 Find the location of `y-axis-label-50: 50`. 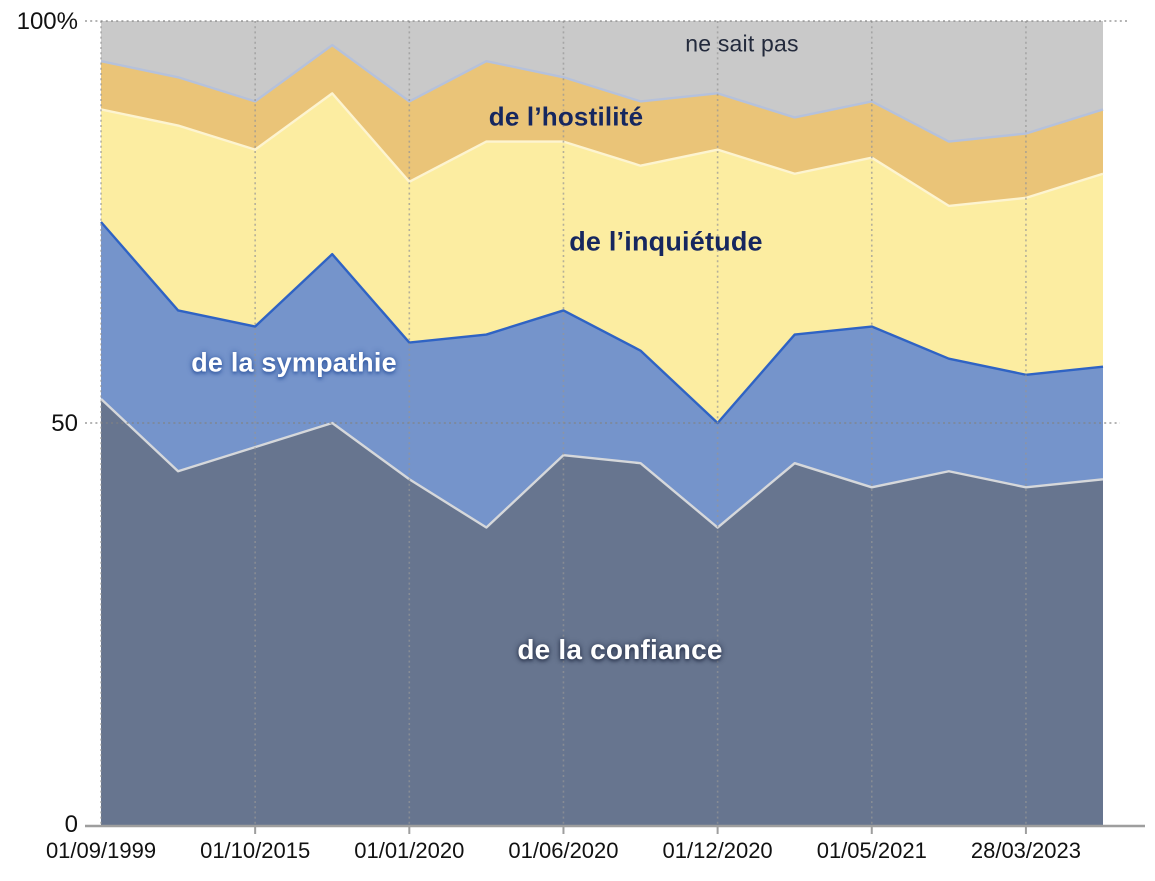

y-axis-label-50: 50 is located at coordinates (64, 423).